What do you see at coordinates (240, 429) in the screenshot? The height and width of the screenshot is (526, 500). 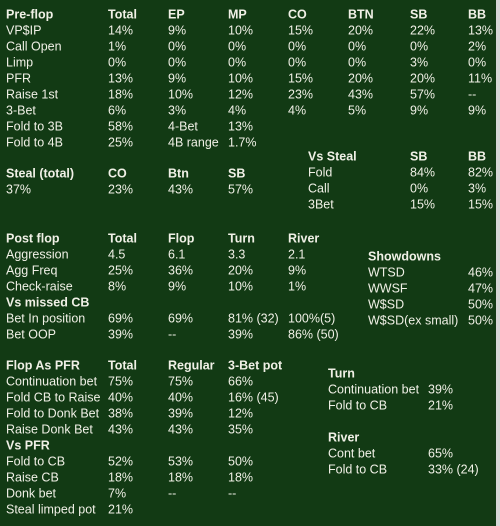 I see `stat-cell: 35%` at bounding box center [240, 429].